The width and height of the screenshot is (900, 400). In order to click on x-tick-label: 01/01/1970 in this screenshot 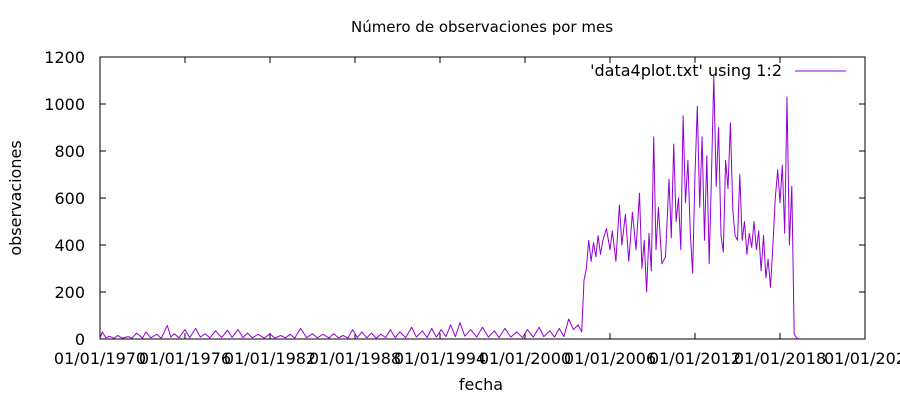, I will do `click(100, 358)`.